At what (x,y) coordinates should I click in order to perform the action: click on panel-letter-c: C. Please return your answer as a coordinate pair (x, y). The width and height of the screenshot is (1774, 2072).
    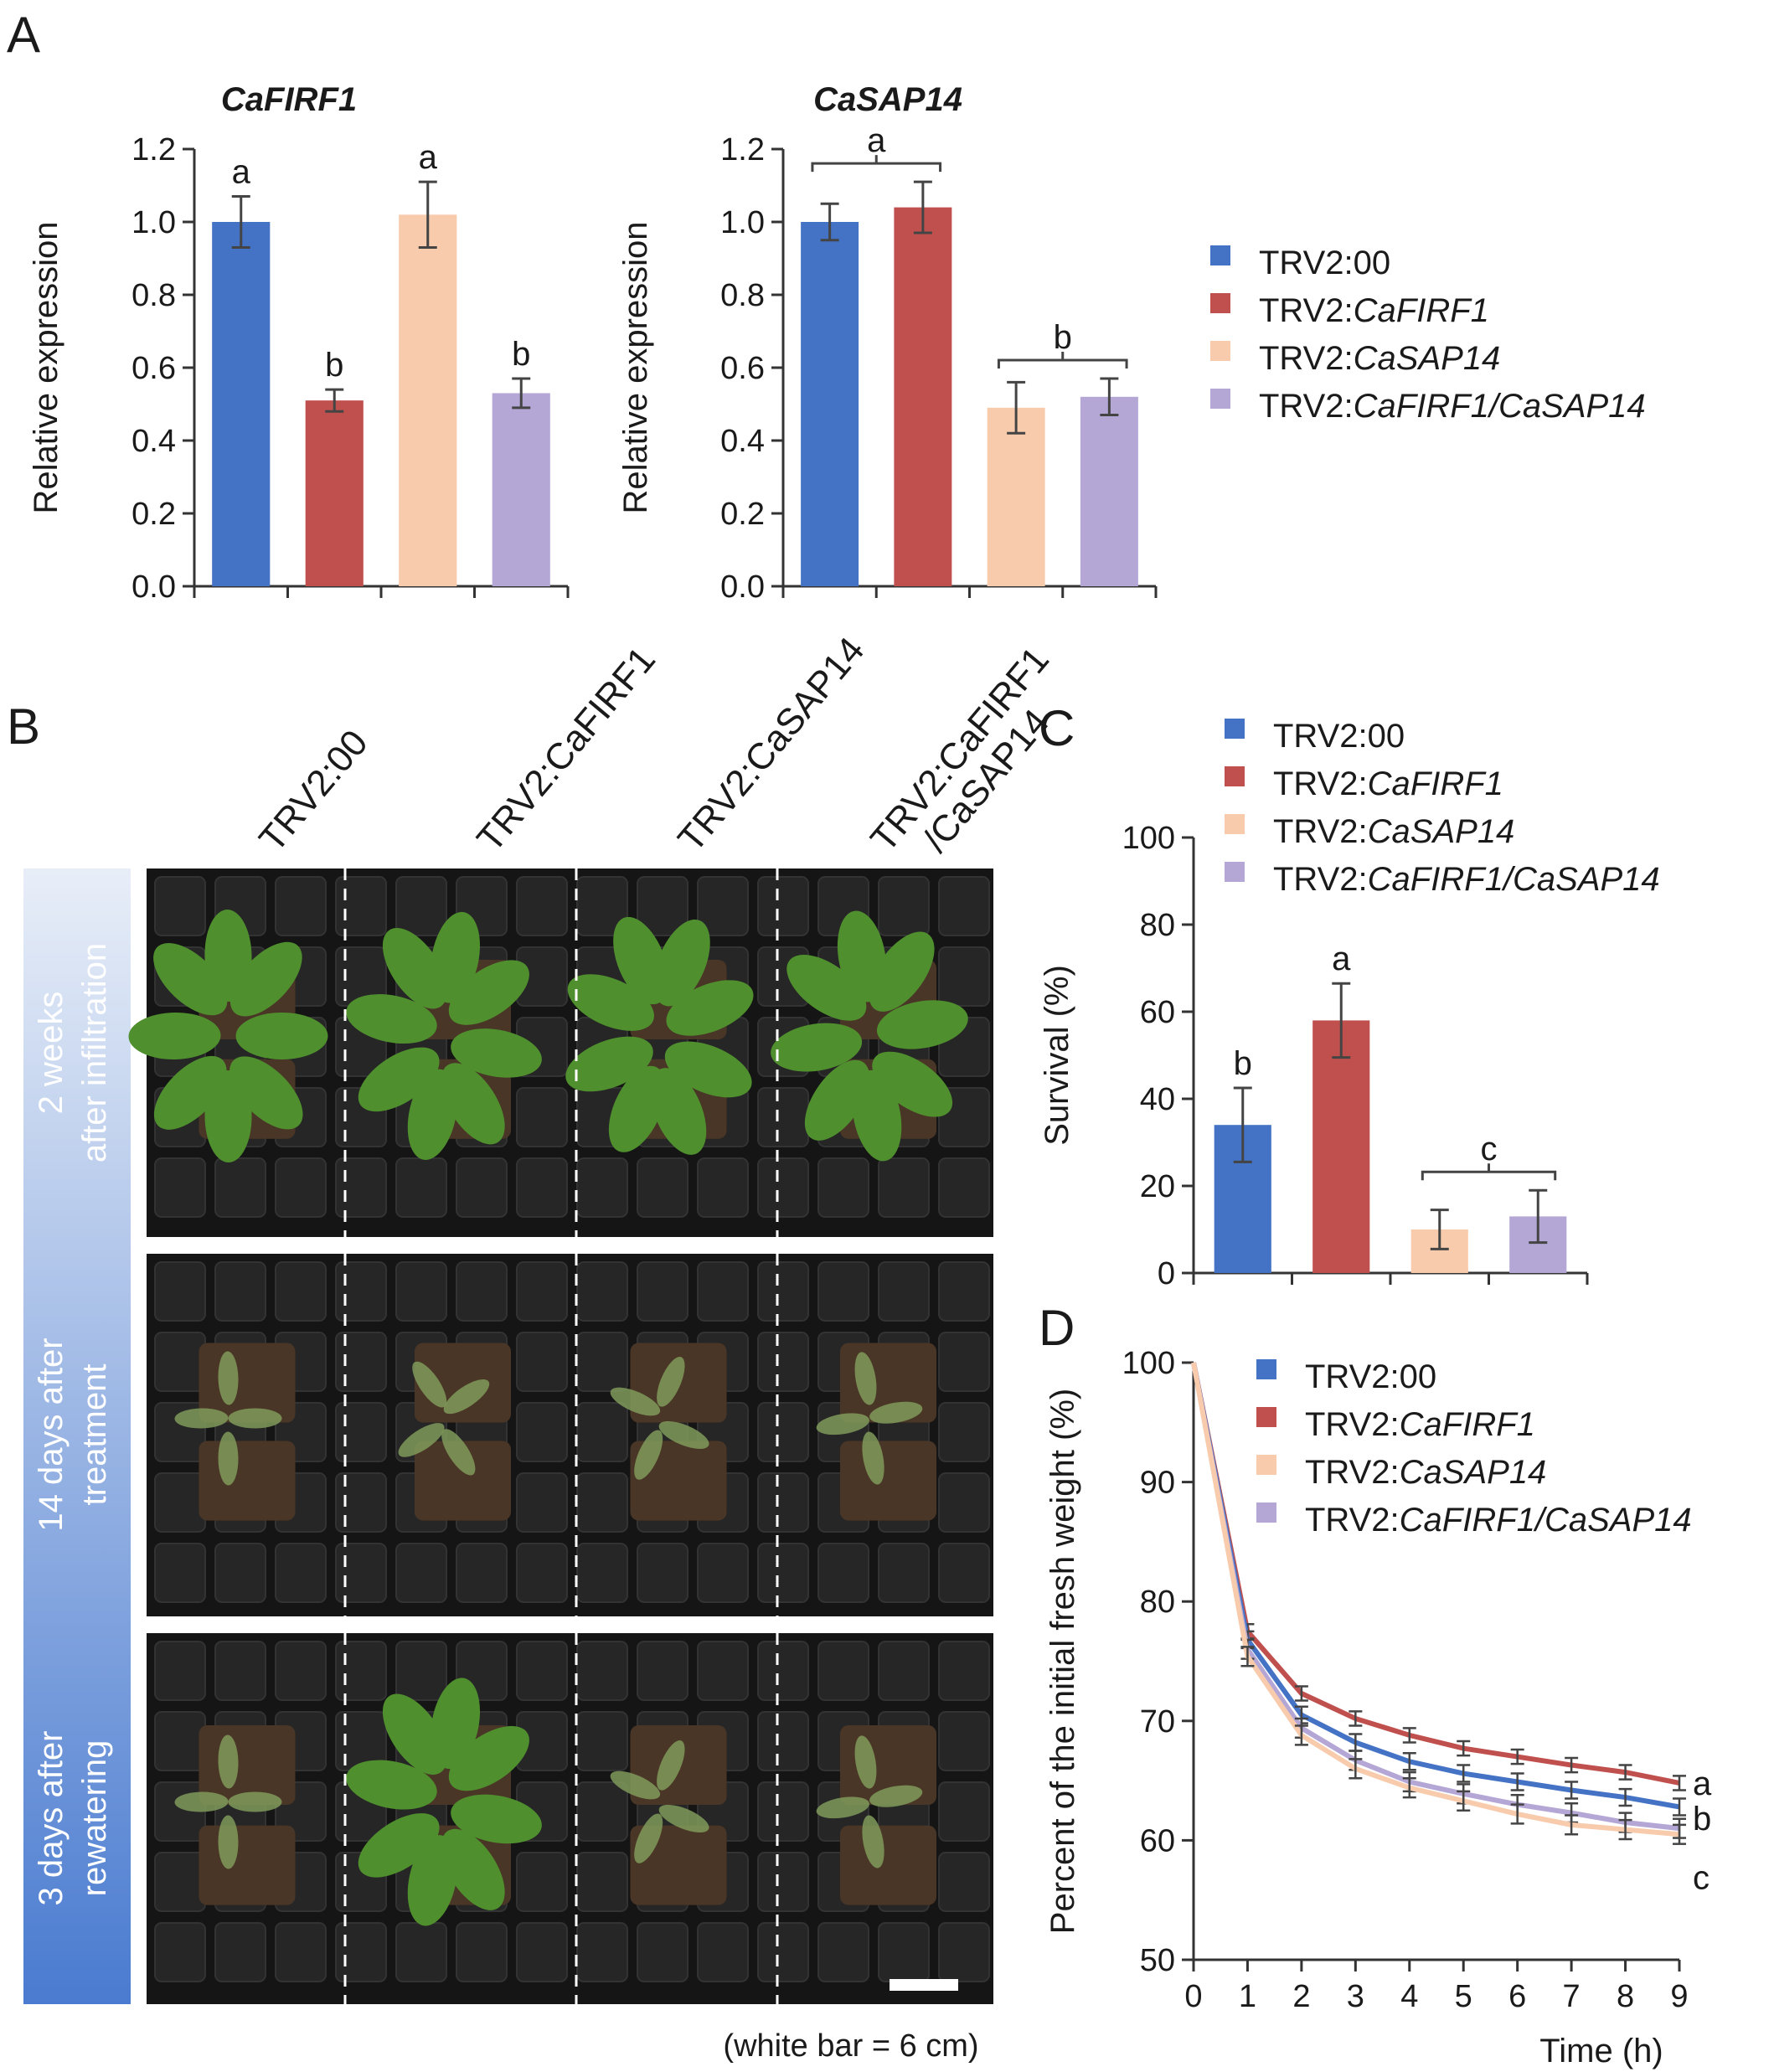
    Looking at the image, I should click on (1057, 728).